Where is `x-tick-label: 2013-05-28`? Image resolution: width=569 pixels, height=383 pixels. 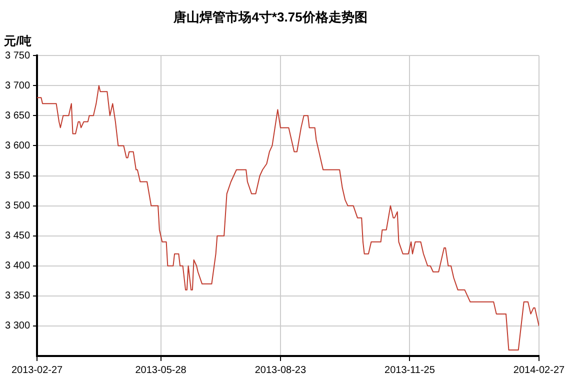 x-tick-label: 2013-05-28 is located at coordinates (161, 370).